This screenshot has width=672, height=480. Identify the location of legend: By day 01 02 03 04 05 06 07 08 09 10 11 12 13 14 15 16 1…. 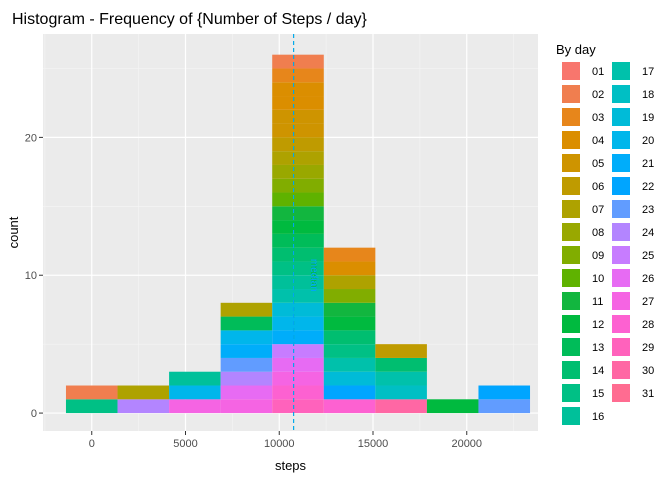
(605, 233).